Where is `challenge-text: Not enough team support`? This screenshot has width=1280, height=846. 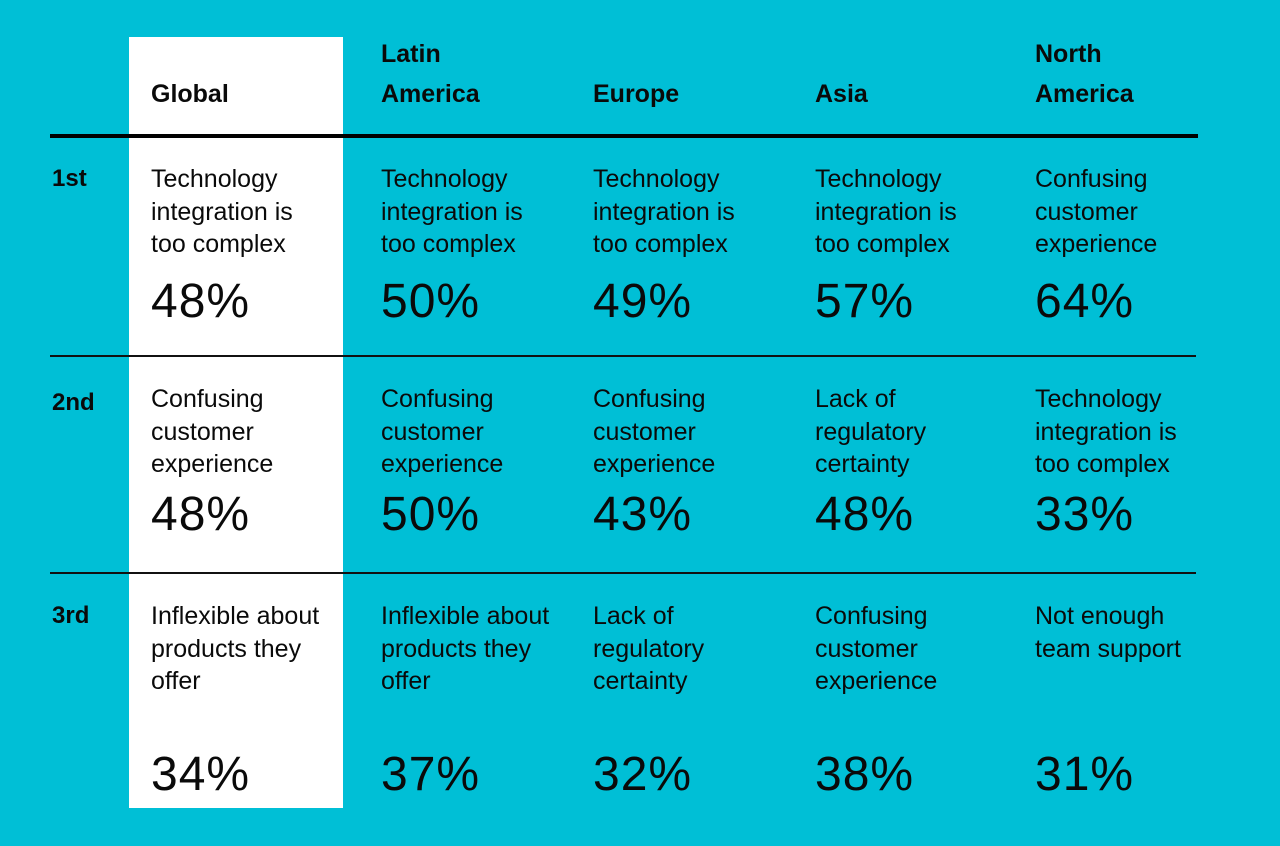
challenge-text: Not enough team support is located at coordinates (1108, 632).